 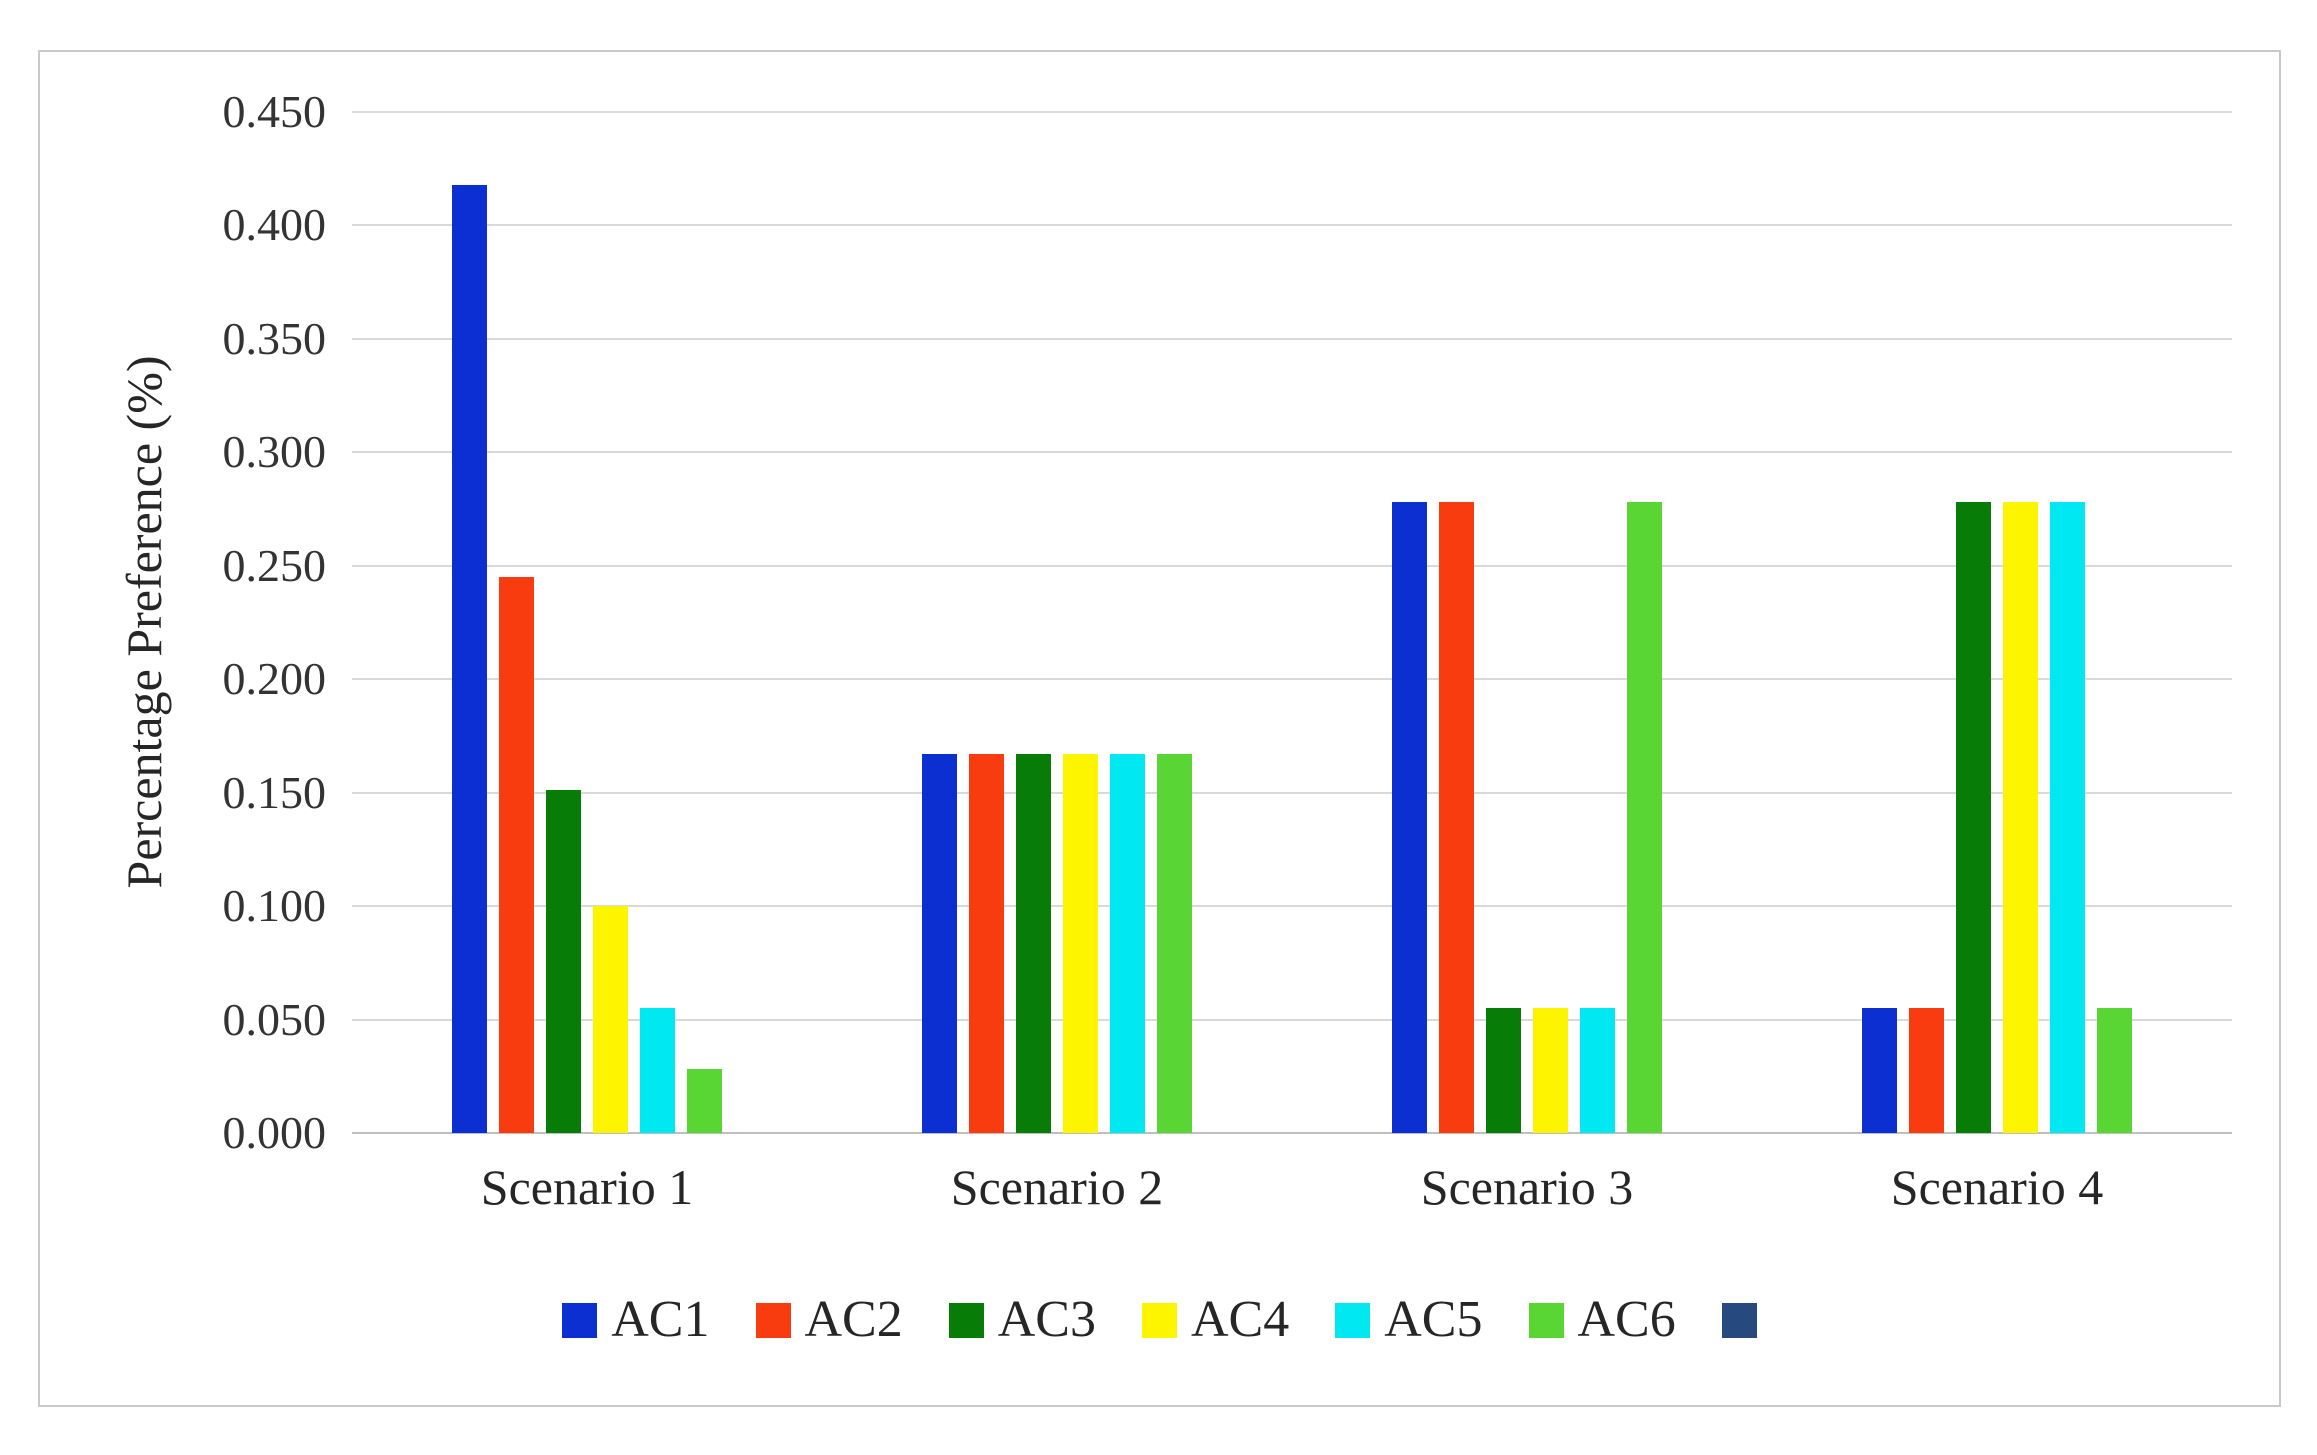 I want to click on legend: AC1 AC2 AC3 AC4 AC5 AC6, so click(x=1159, y=1320).